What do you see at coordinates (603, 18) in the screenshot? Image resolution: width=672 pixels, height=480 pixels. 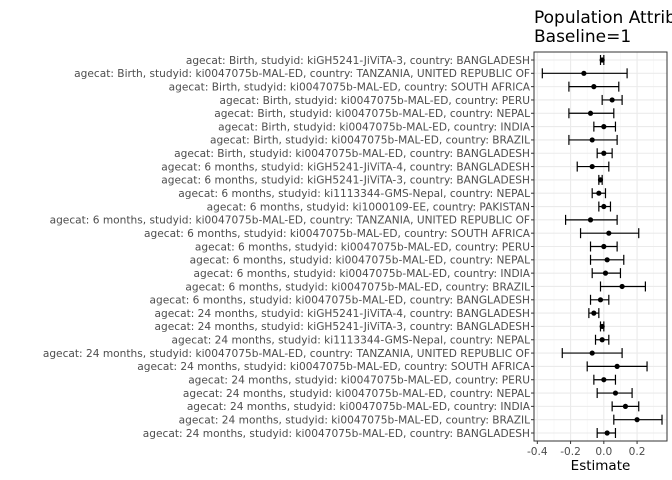 I see `chart-title: Population Attributable` at bounding box center [603, 18].